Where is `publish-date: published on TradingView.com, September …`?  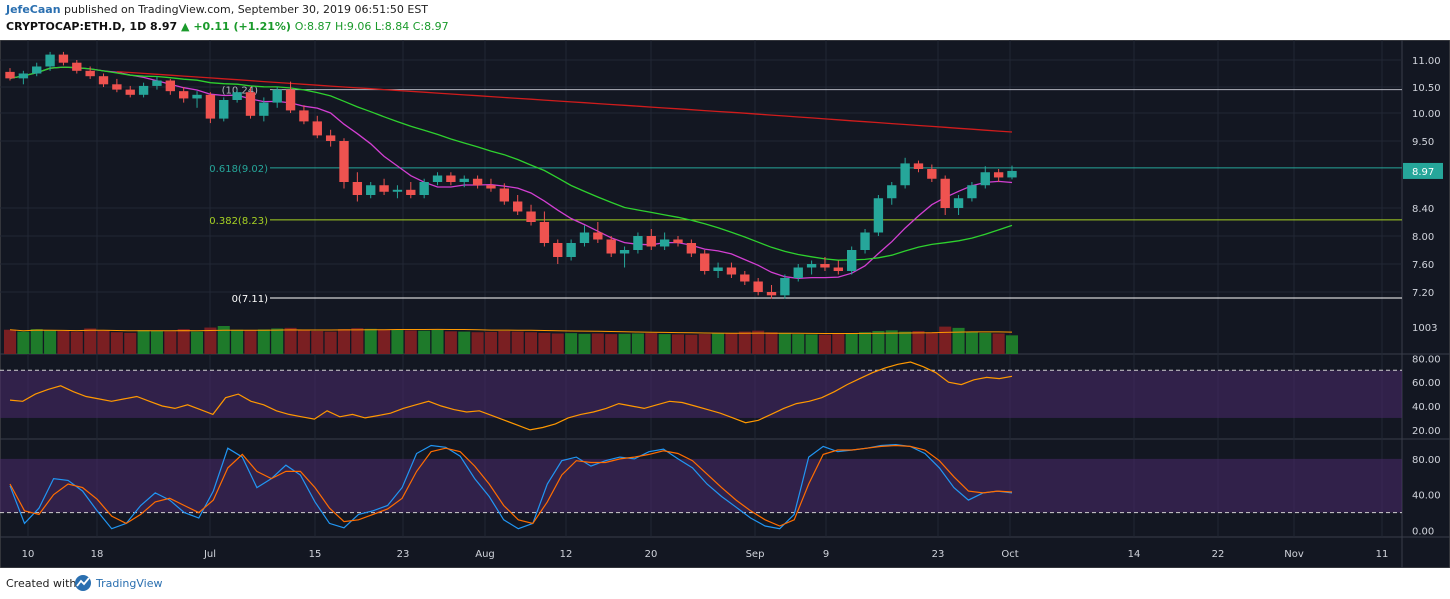 publish-date: published on TradingView.com, September … is located at coordinates (244, 9).